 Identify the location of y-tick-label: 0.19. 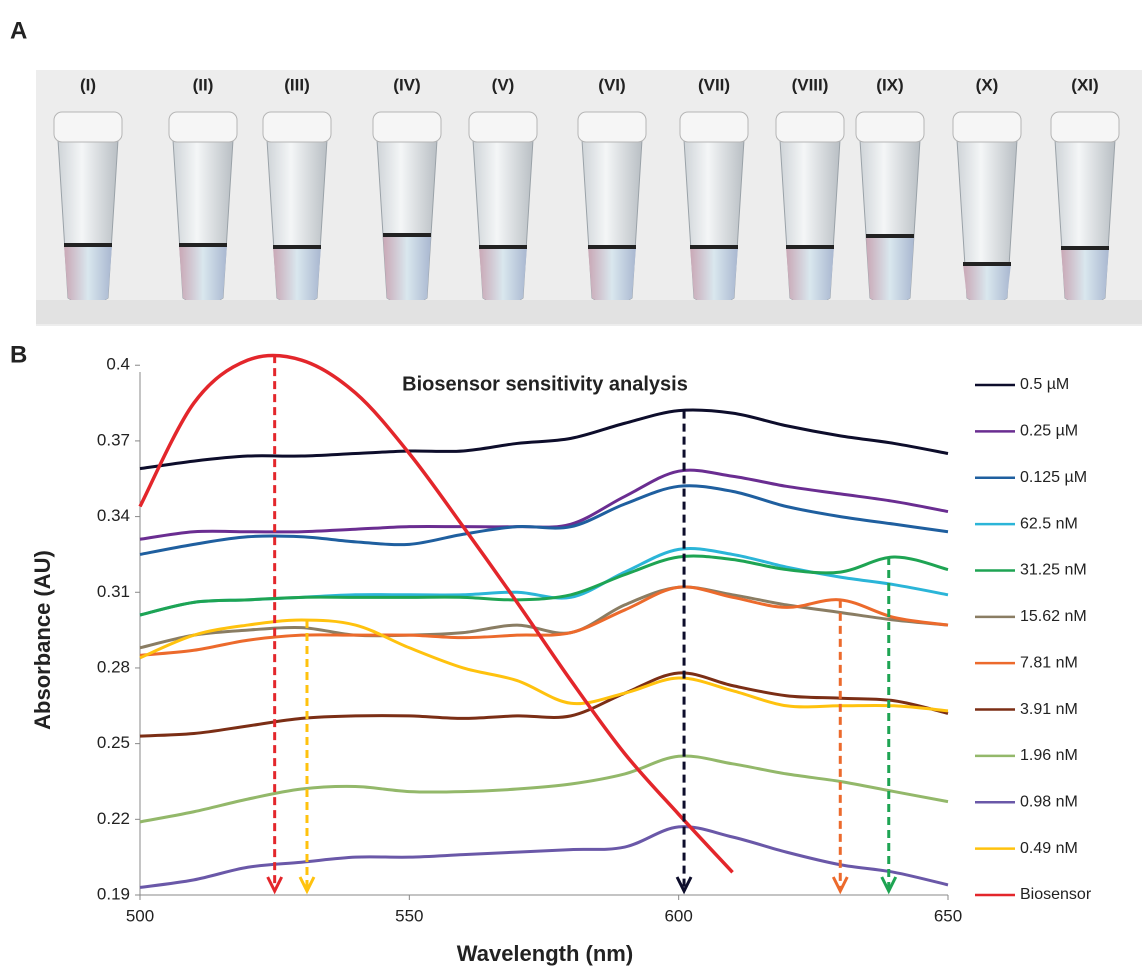
(113, 893).